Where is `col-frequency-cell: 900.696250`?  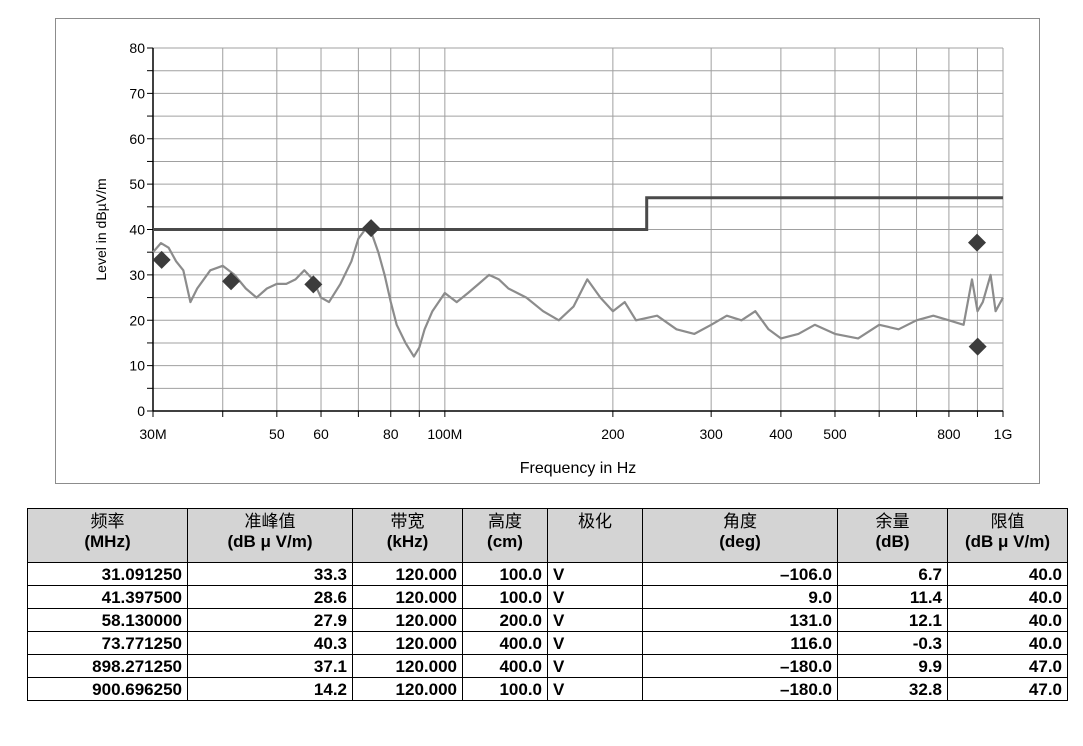 col-frequency-cell: 900.696250 is located at coordinates (107, 689).